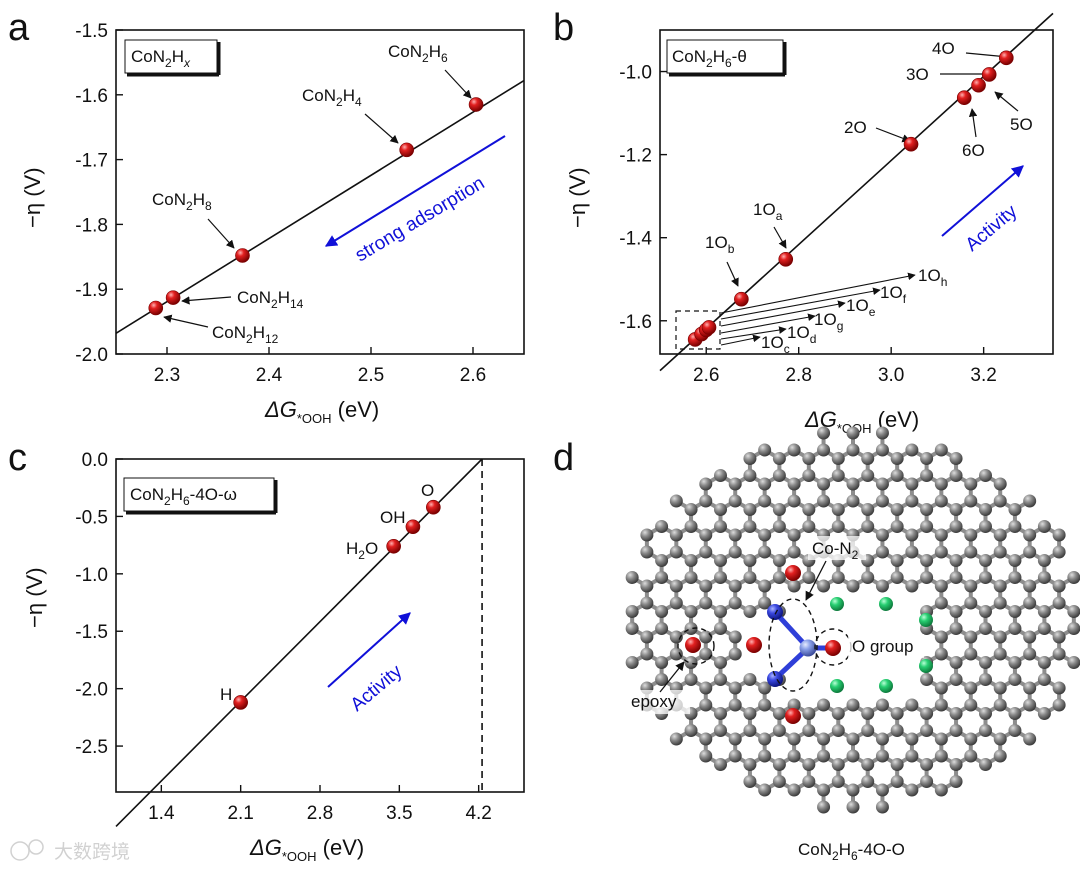 Image resolution: width=1080 pixels, height=871 pixels. What do you see at coordinates (171, 56) in the screenshot?
I see `legend-box-a` at bounding box center [171, 56].